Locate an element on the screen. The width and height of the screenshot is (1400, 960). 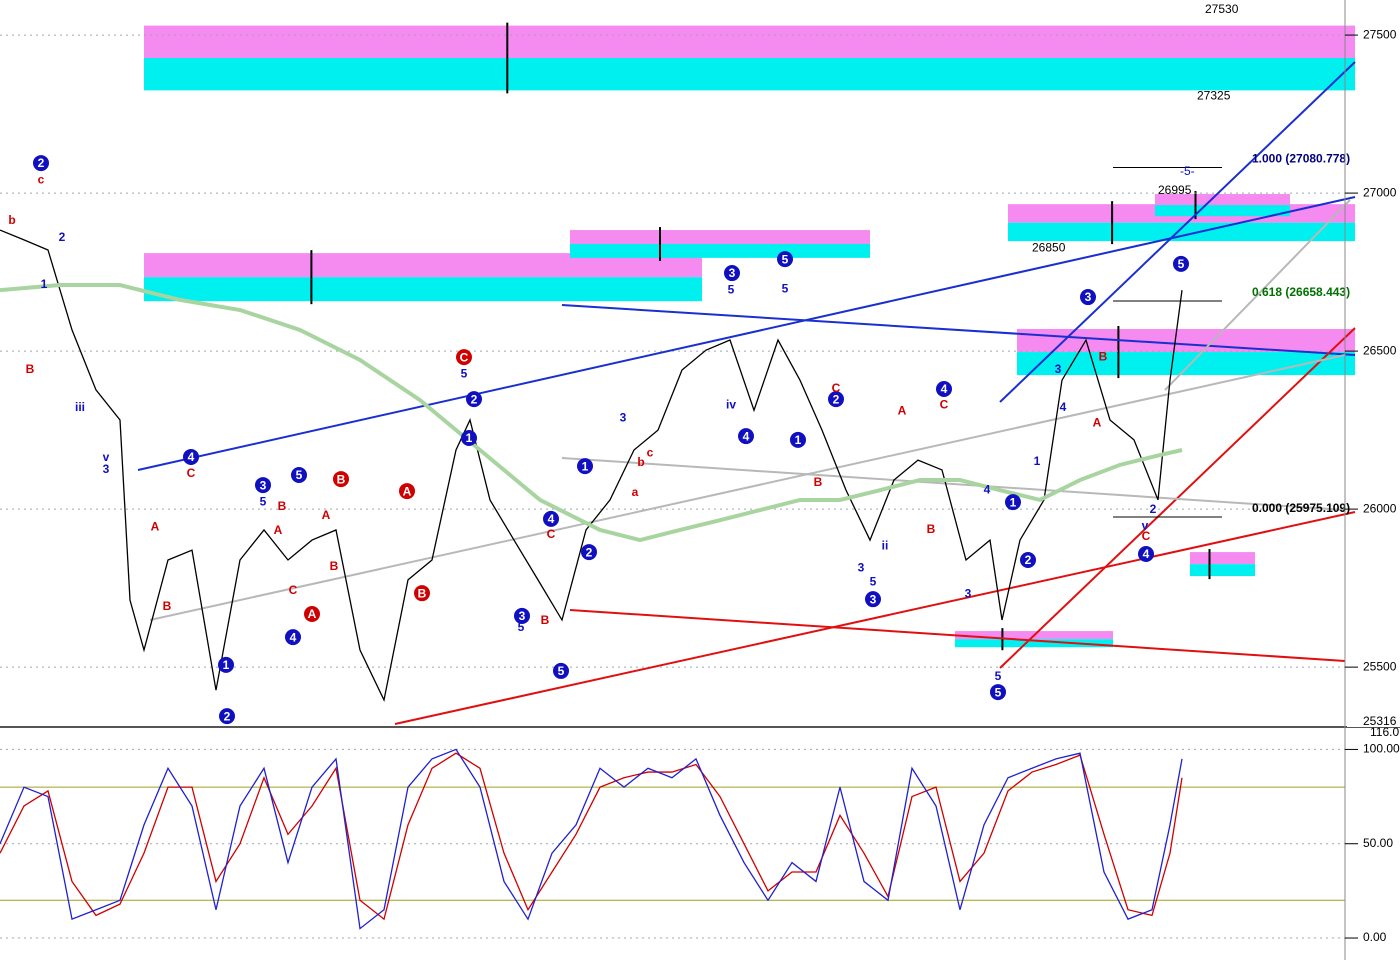
last-price-box is located at coordinates (1373, 721).